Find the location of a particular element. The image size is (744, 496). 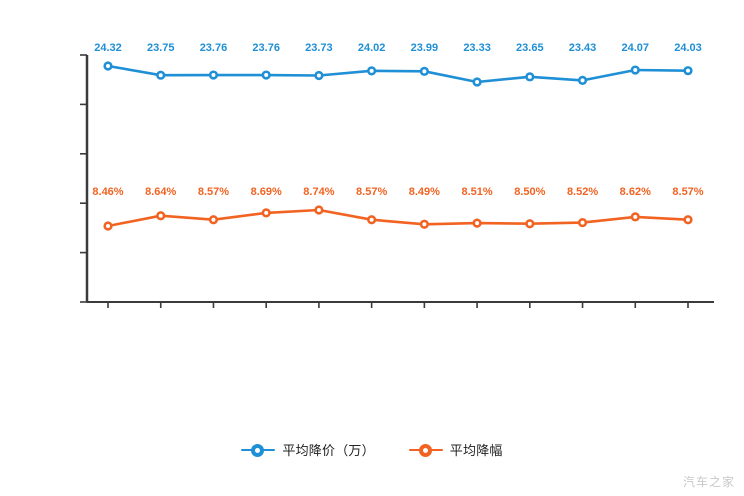

series-line-orange is located at coordinates (398, 218).